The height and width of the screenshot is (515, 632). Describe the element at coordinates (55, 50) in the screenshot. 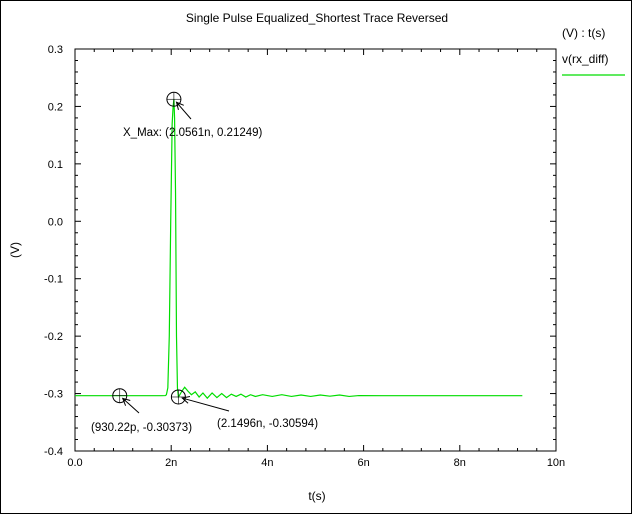

I see `y-tick-label: 0.3` at that location.